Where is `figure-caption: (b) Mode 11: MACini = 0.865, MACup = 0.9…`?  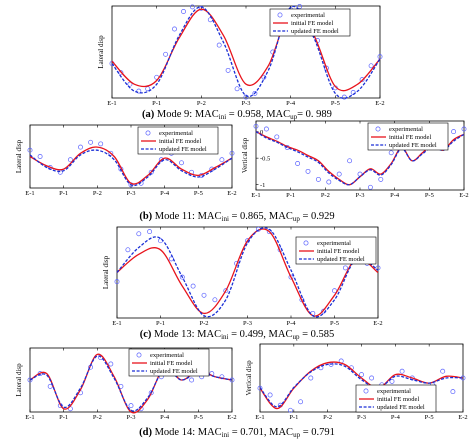
figure-caption: (b) Mode 11: MACini = 0.865, MACup = 0.9… is located at coordinates (236, 217).